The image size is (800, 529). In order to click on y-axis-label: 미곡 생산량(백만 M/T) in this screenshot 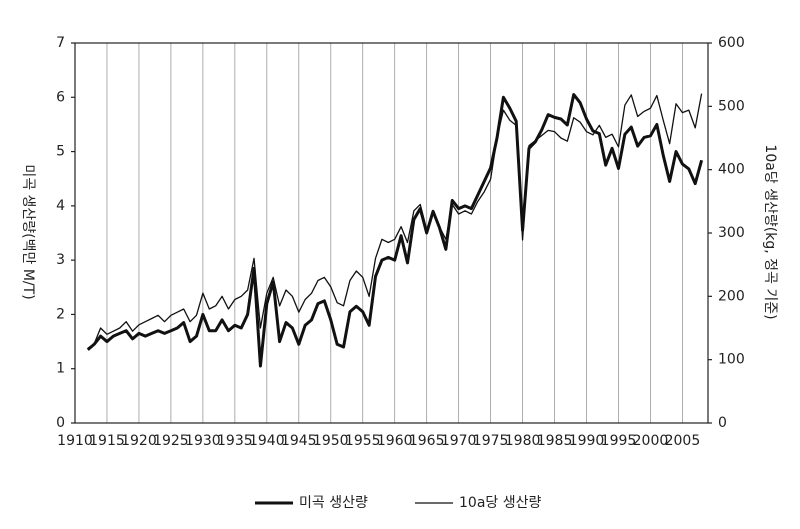, I will do `click(28, 231)`.